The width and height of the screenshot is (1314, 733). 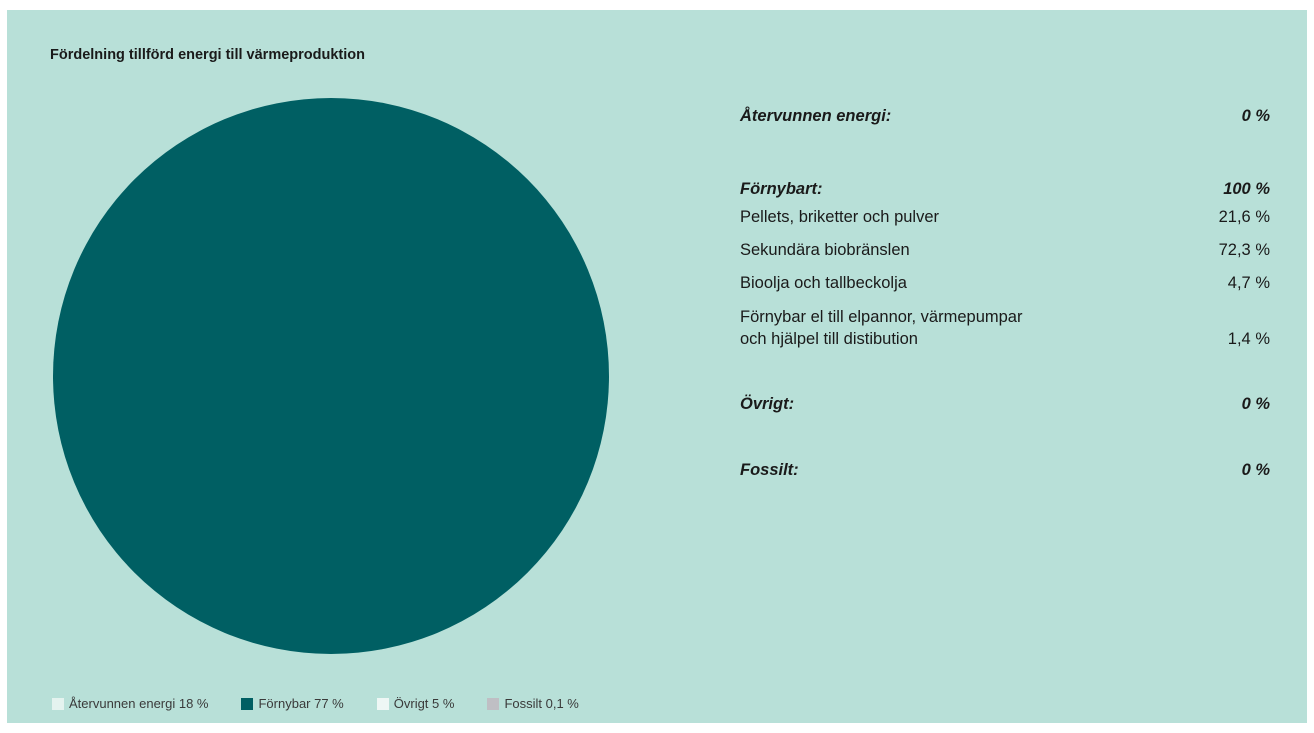 What do you see at coordinates (769, 470) in the screenshot?
I see `breakdown-fossil-label: Fossilt:` at bounding box center [769, 470].